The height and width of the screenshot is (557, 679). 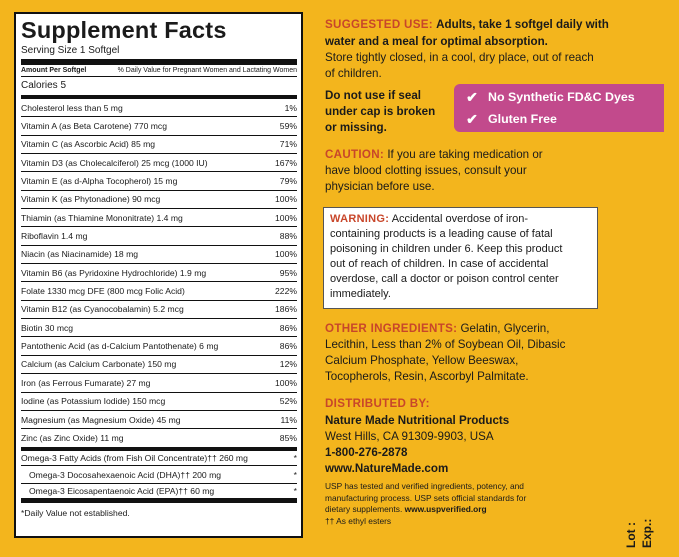 What do you see at coordinates (288, 401) in the screenshot?
I see `nutrient-daily-value: 52%` at bounding box center [288, 401].